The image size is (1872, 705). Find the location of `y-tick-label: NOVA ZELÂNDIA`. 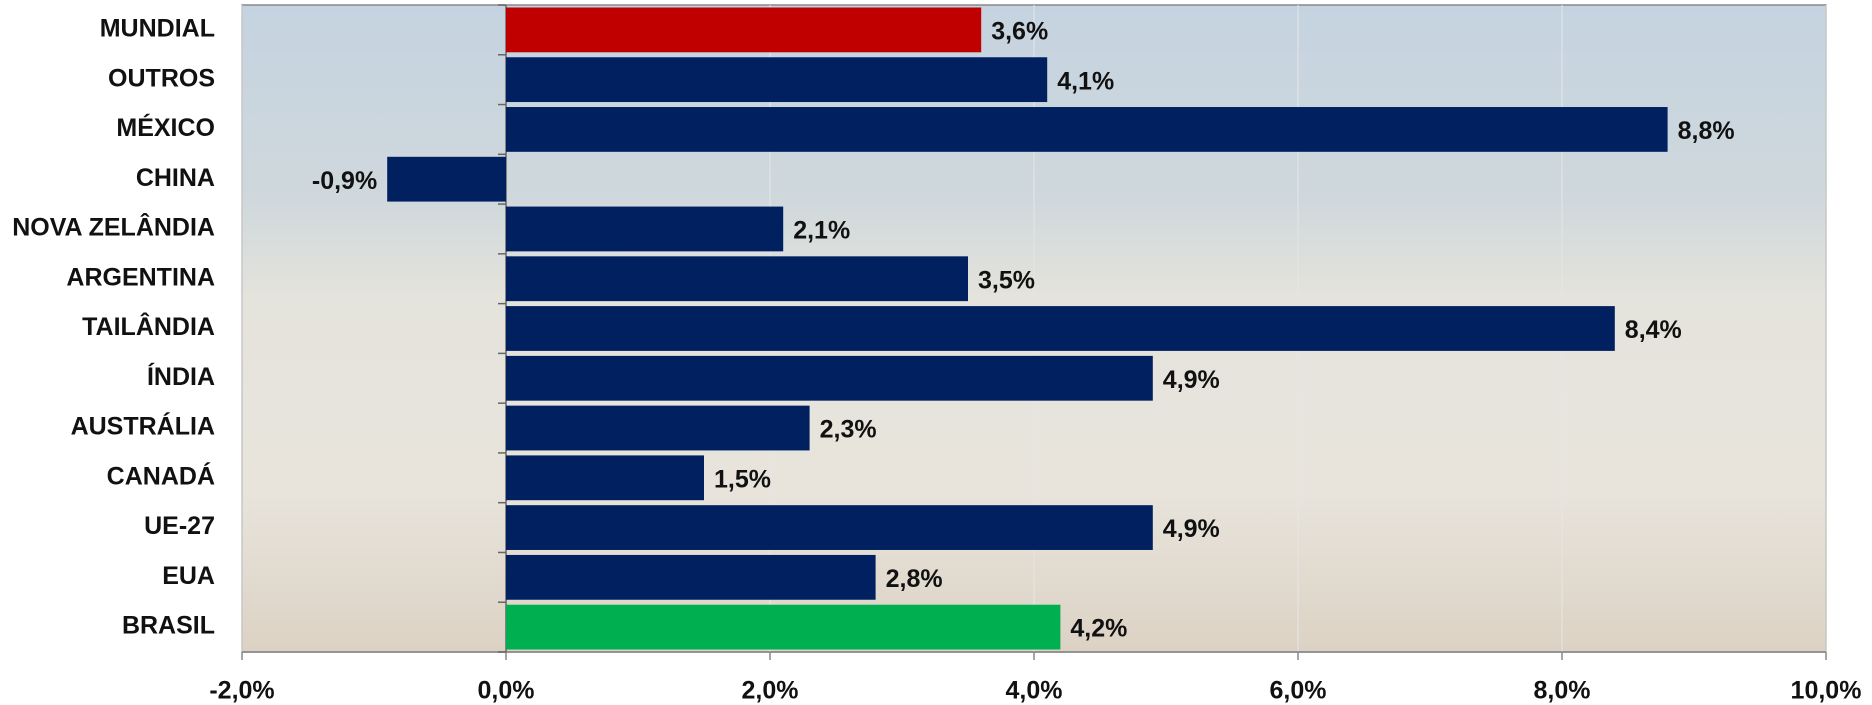

y-tick-label: NOVA ZELÂNDIA is located at coordinates (113, 227).